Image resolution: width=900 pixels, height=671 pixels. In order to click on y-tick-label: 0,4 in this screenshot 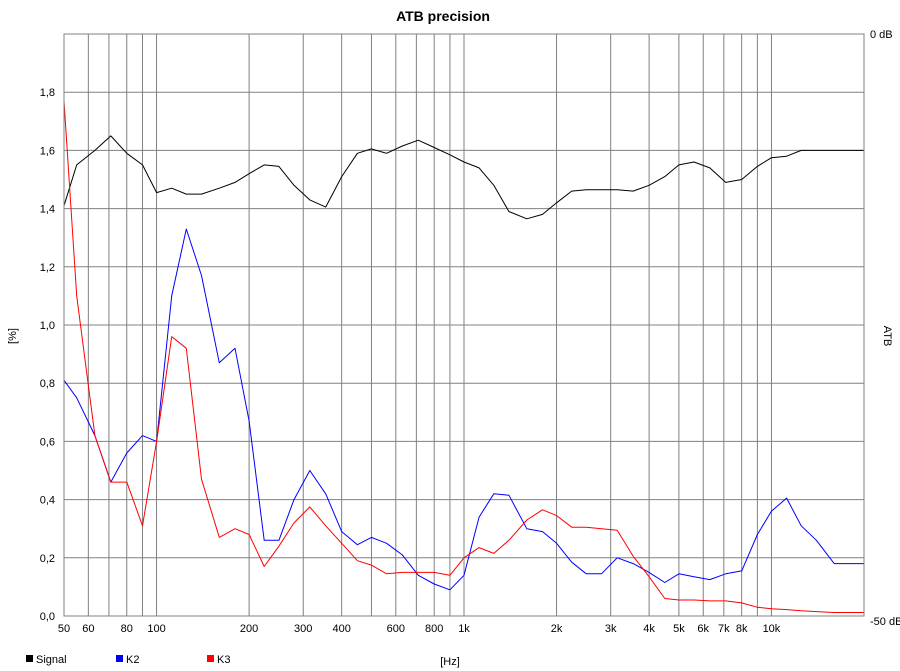, I will do `click(47, 501)`.